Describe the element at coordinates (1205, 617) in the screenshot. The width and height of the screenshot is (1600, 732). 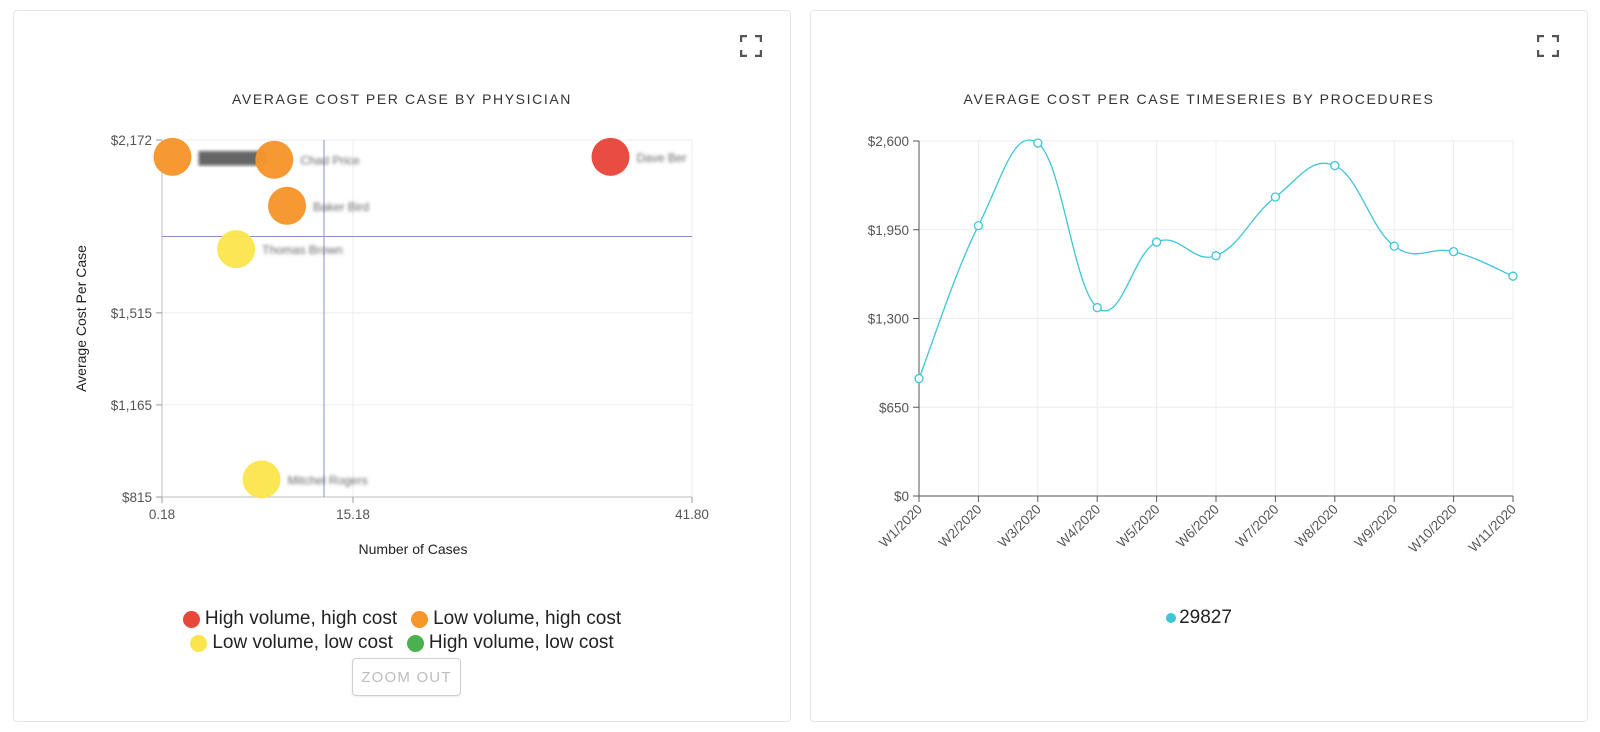
I see `legend-label: 29827` at that location.